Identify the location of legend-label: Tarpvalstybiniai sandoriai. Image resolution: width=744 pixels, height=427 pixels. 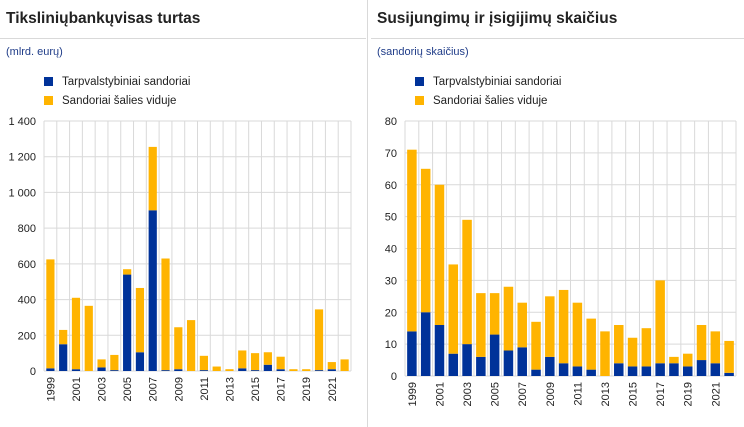
(497, 81).